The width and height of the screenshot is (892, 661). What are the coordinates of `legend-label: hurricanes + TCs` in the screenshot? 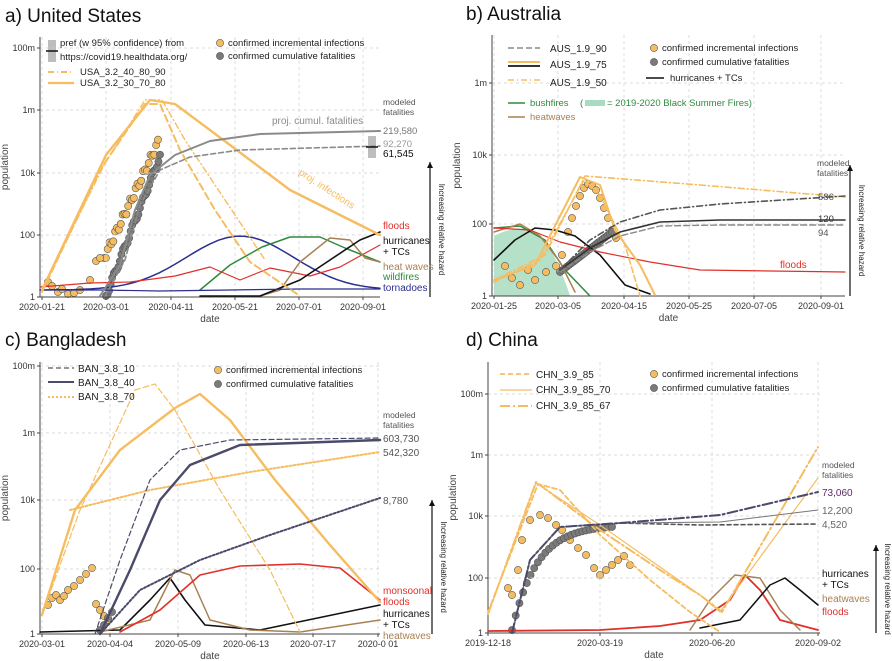 It's located at (706, 78).